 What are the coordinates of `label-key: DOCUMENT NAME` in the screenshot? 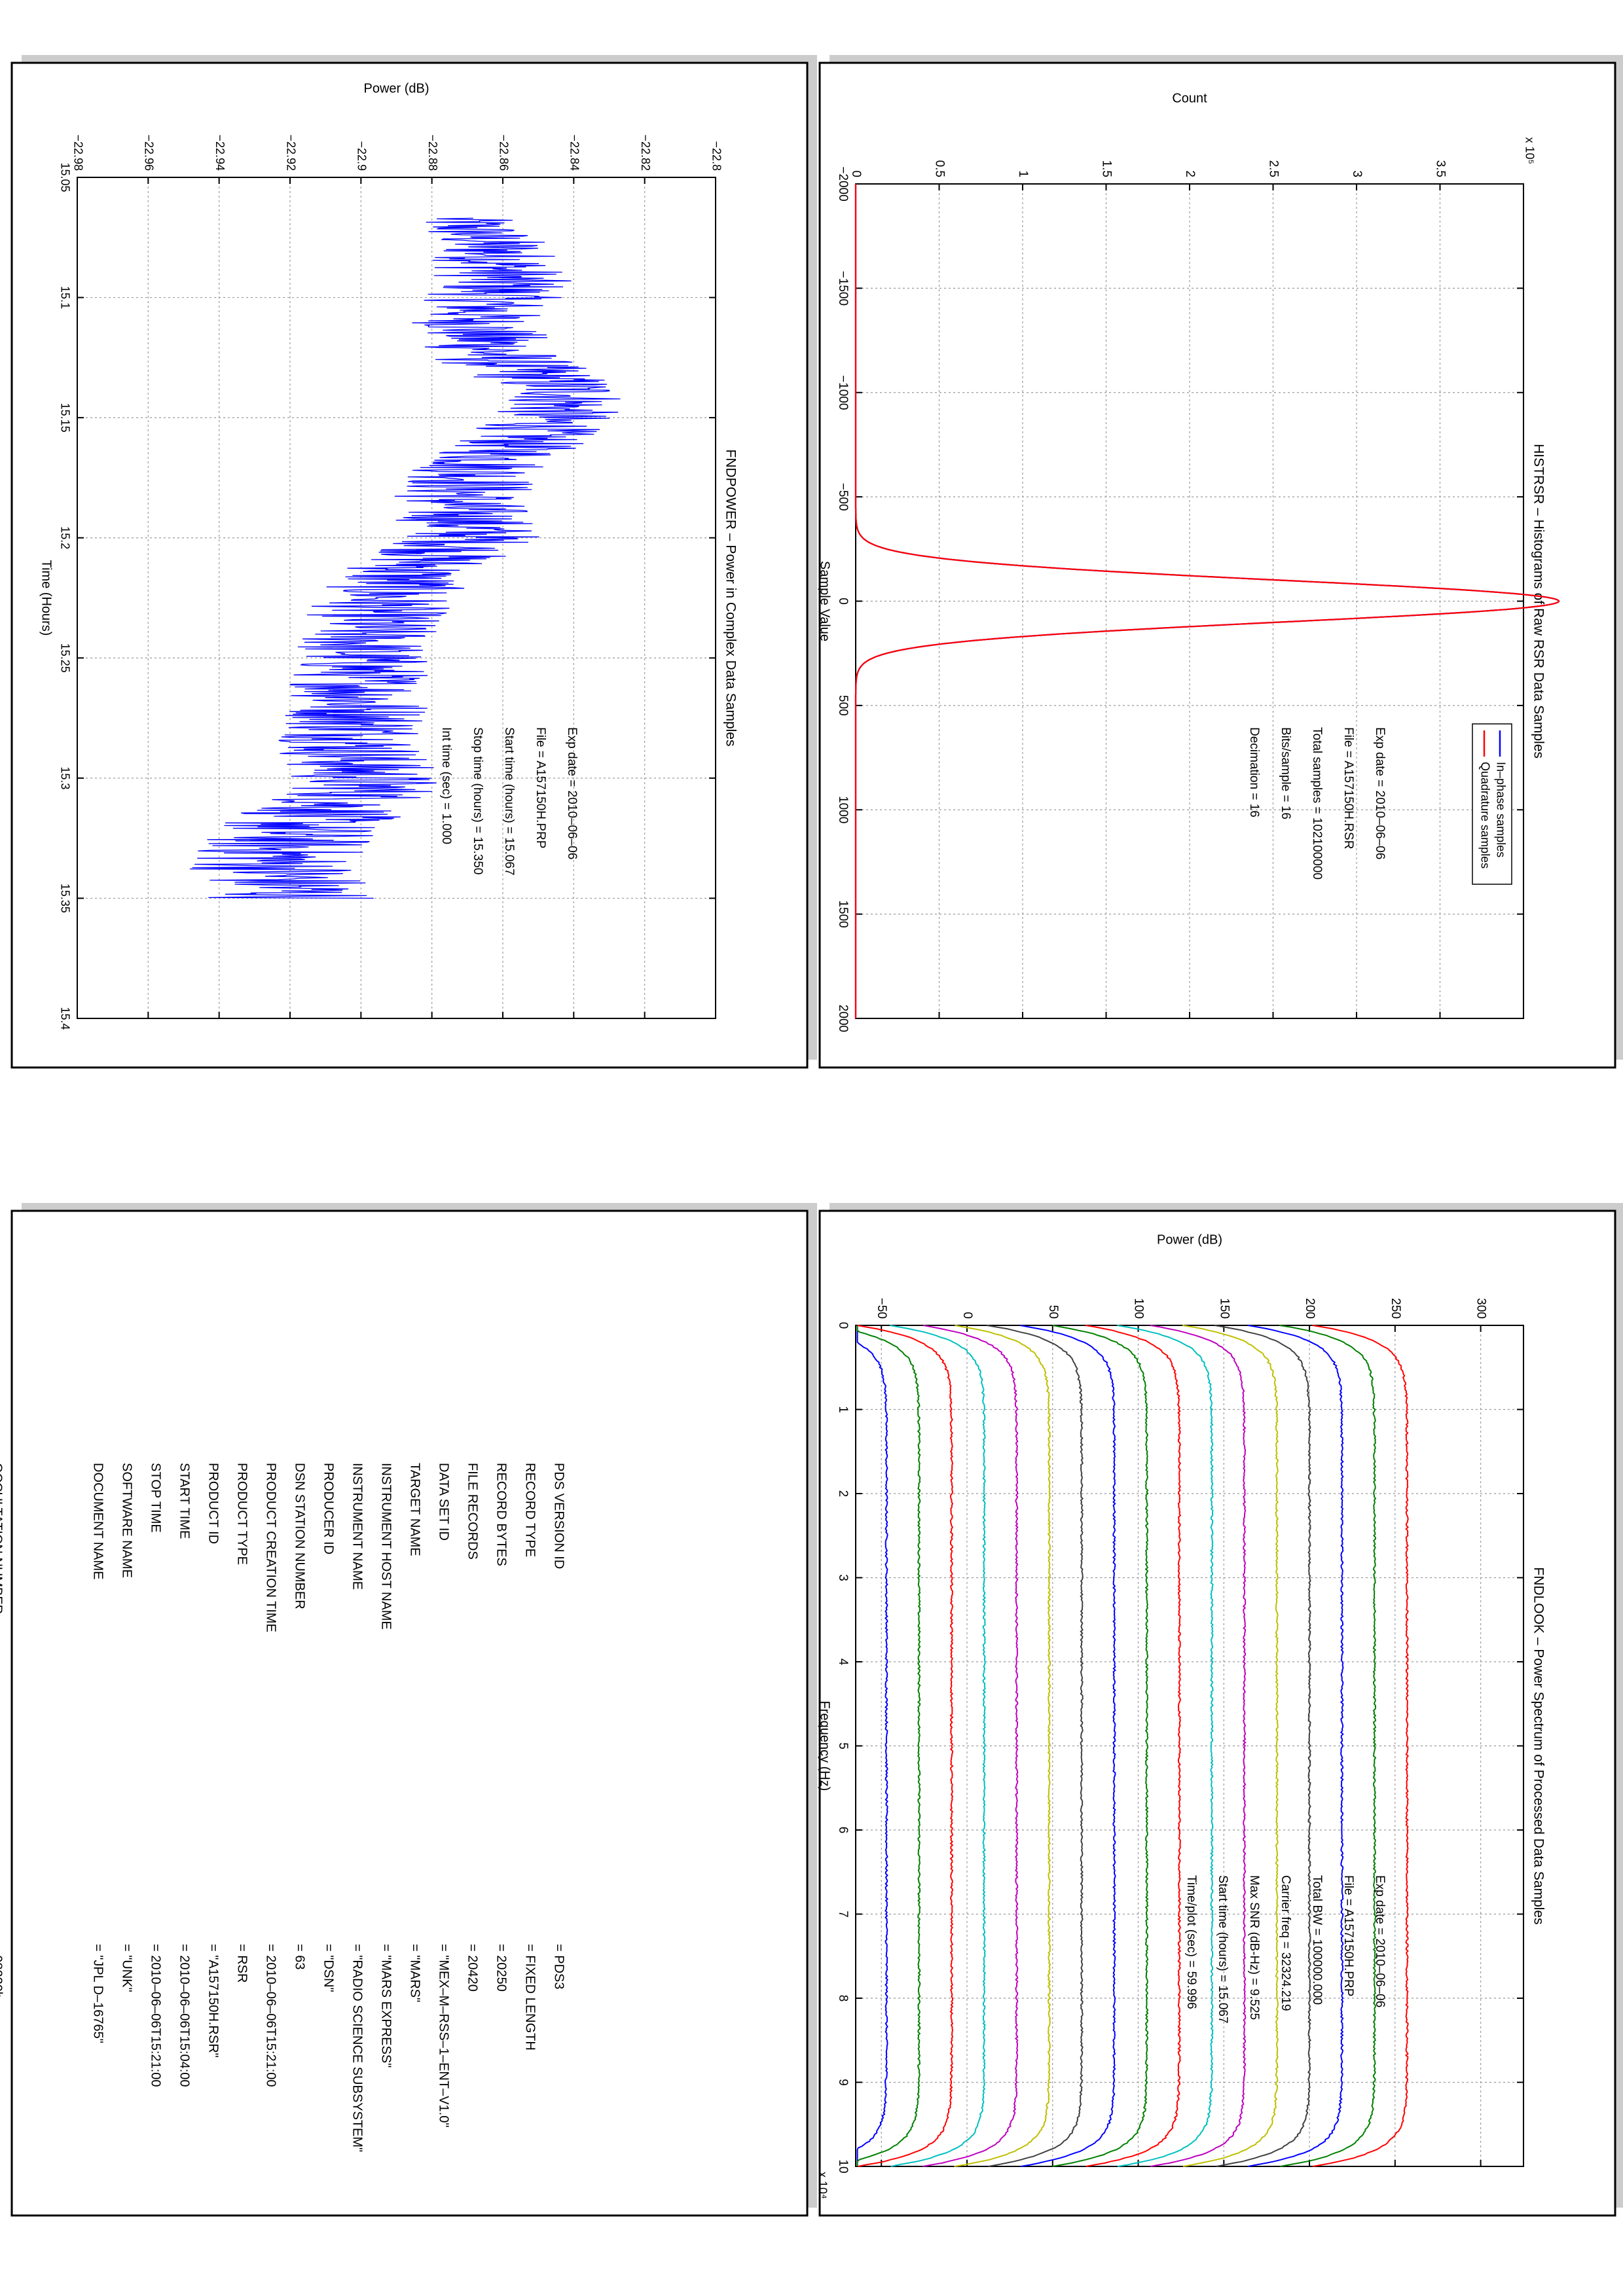 It's located at (98, 1521).